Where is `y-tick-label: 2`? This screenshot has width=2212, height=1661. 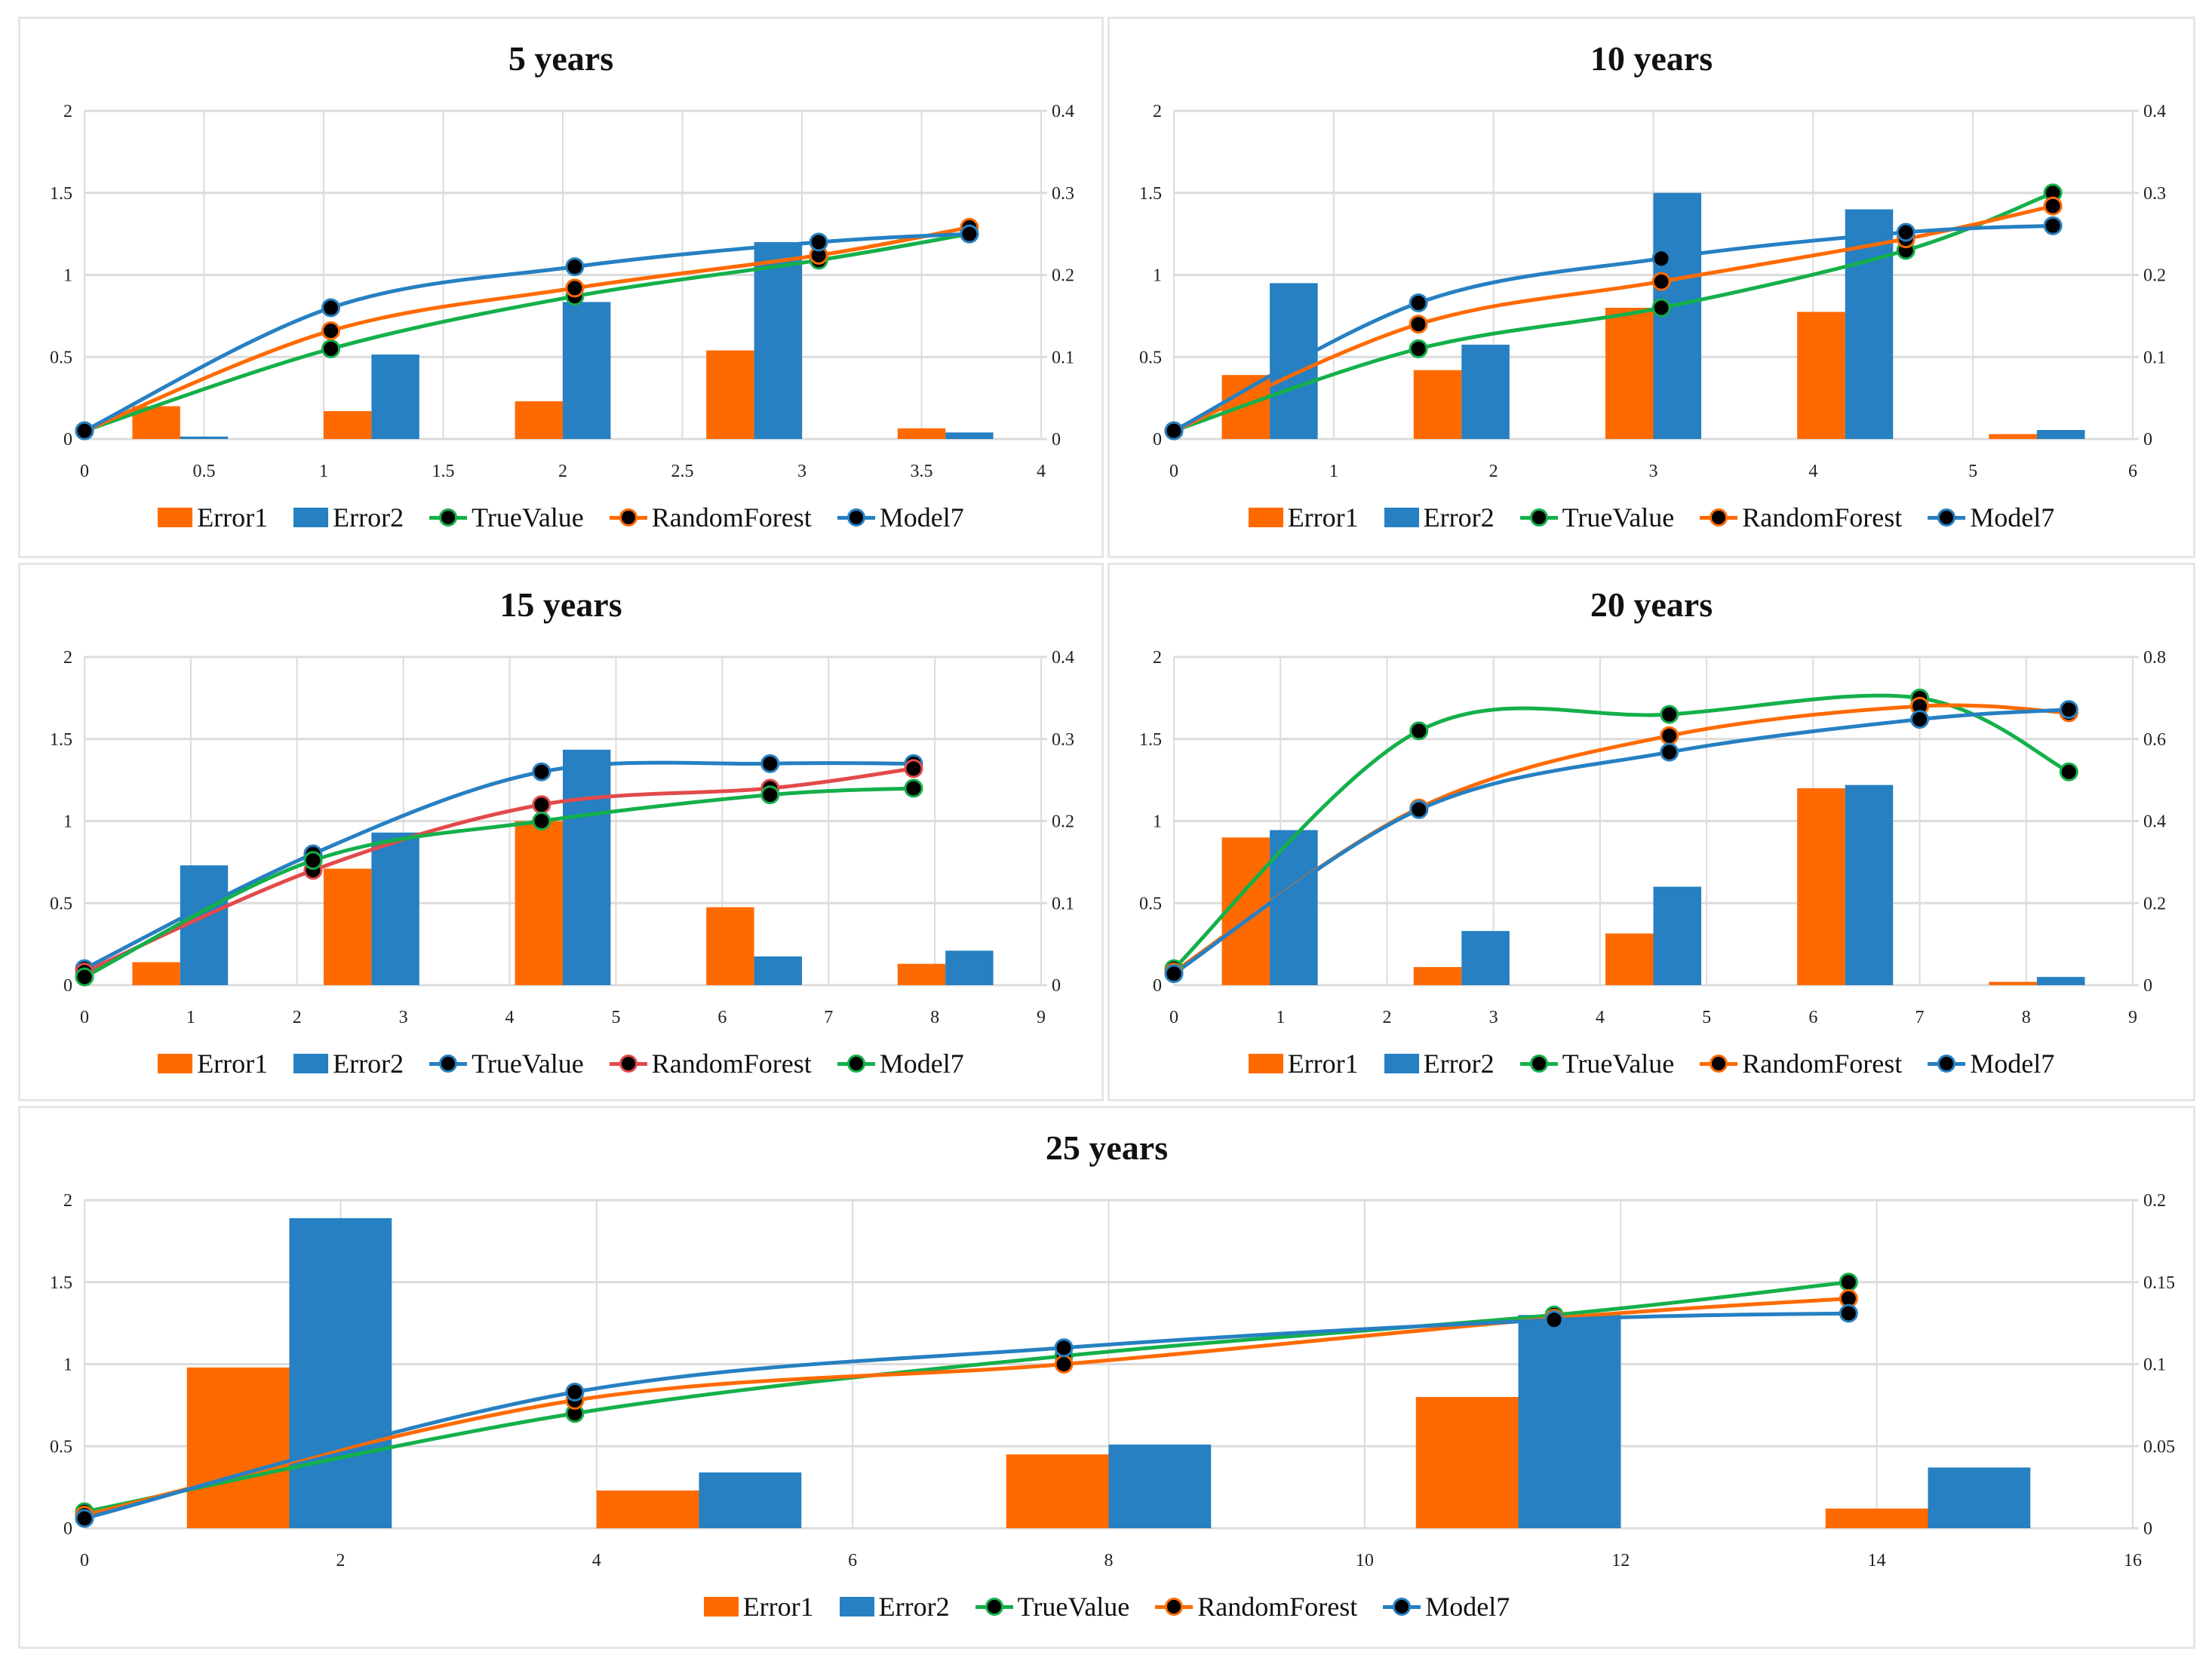 y-tick-label: 2 is located at coordinates (1157, 658).